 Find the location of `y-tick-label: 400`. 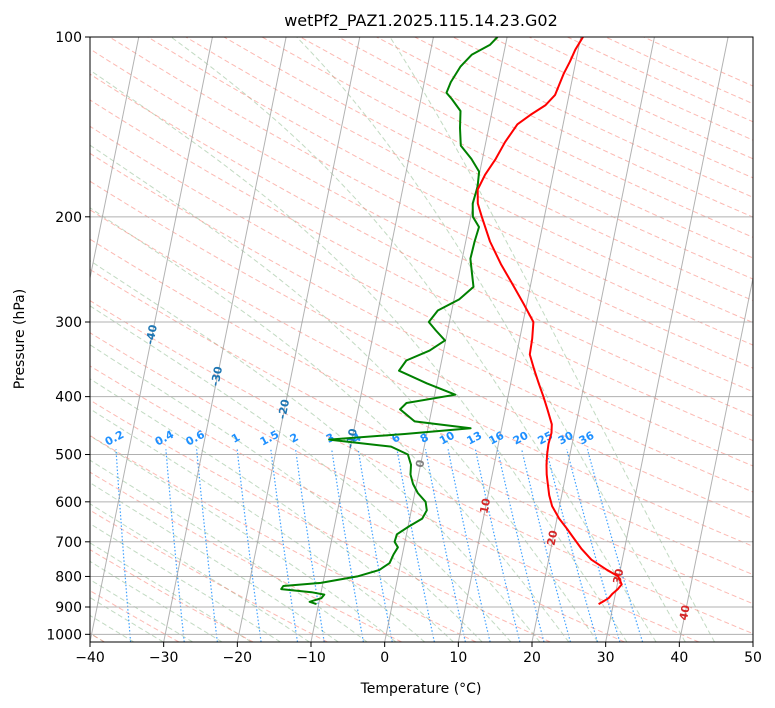

y-tick-label: 400 is located at coordinates (68, 398).